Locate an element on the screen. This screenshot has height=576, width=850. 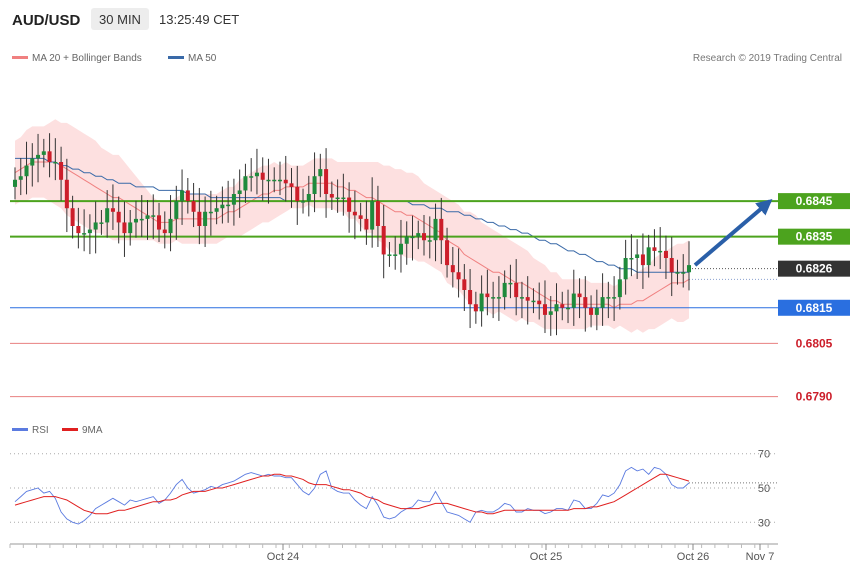
rsi-legend-label: RSI is located at coordinates (40, 430).